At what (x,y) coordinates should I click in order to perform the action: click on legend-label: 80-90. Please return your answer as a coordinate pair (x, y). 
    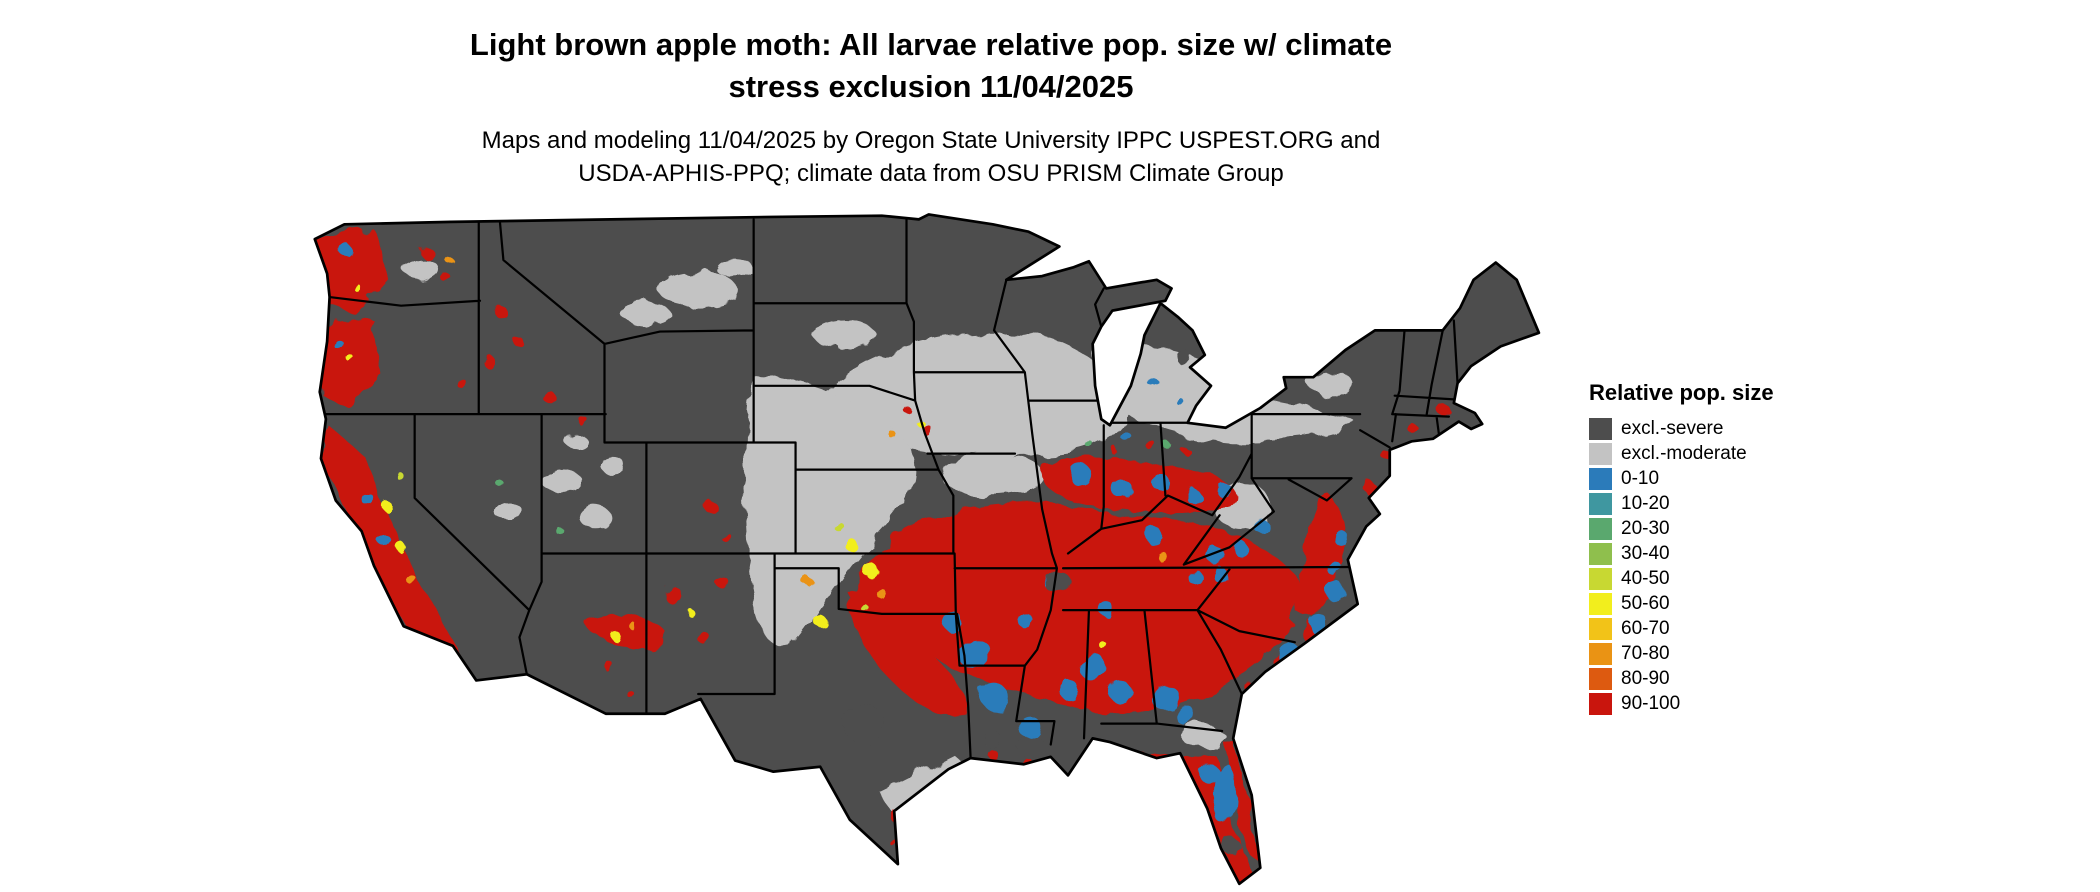
    Looking at the image, I should click on (1645, 678).